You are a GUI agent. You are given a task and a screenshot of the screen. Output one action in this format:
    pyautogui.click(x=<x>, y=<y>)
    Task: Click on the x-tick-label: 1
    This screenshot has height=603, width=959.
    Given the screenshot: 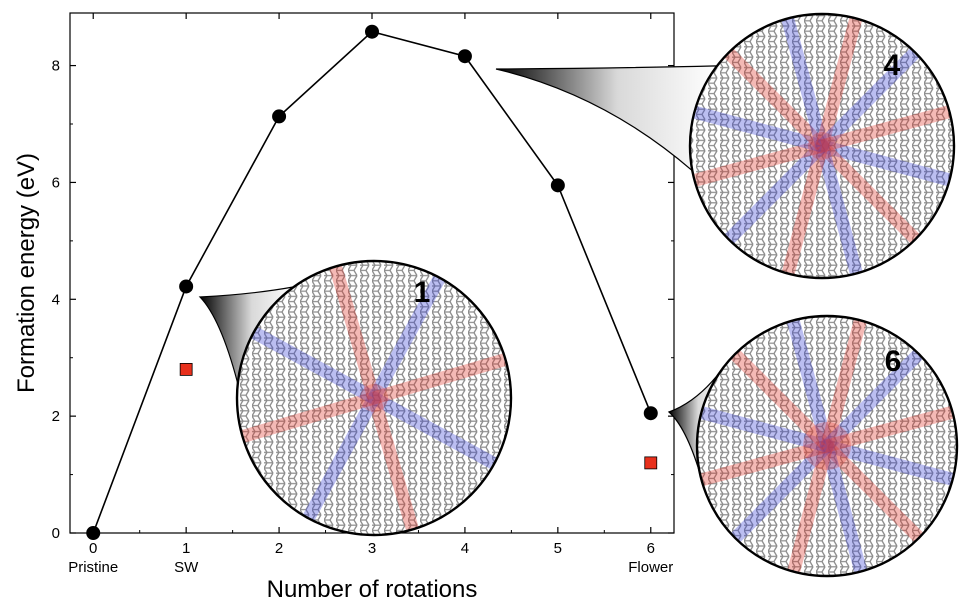 What is the action you would take?
    pyautogui.click(x=186, y=548)
    